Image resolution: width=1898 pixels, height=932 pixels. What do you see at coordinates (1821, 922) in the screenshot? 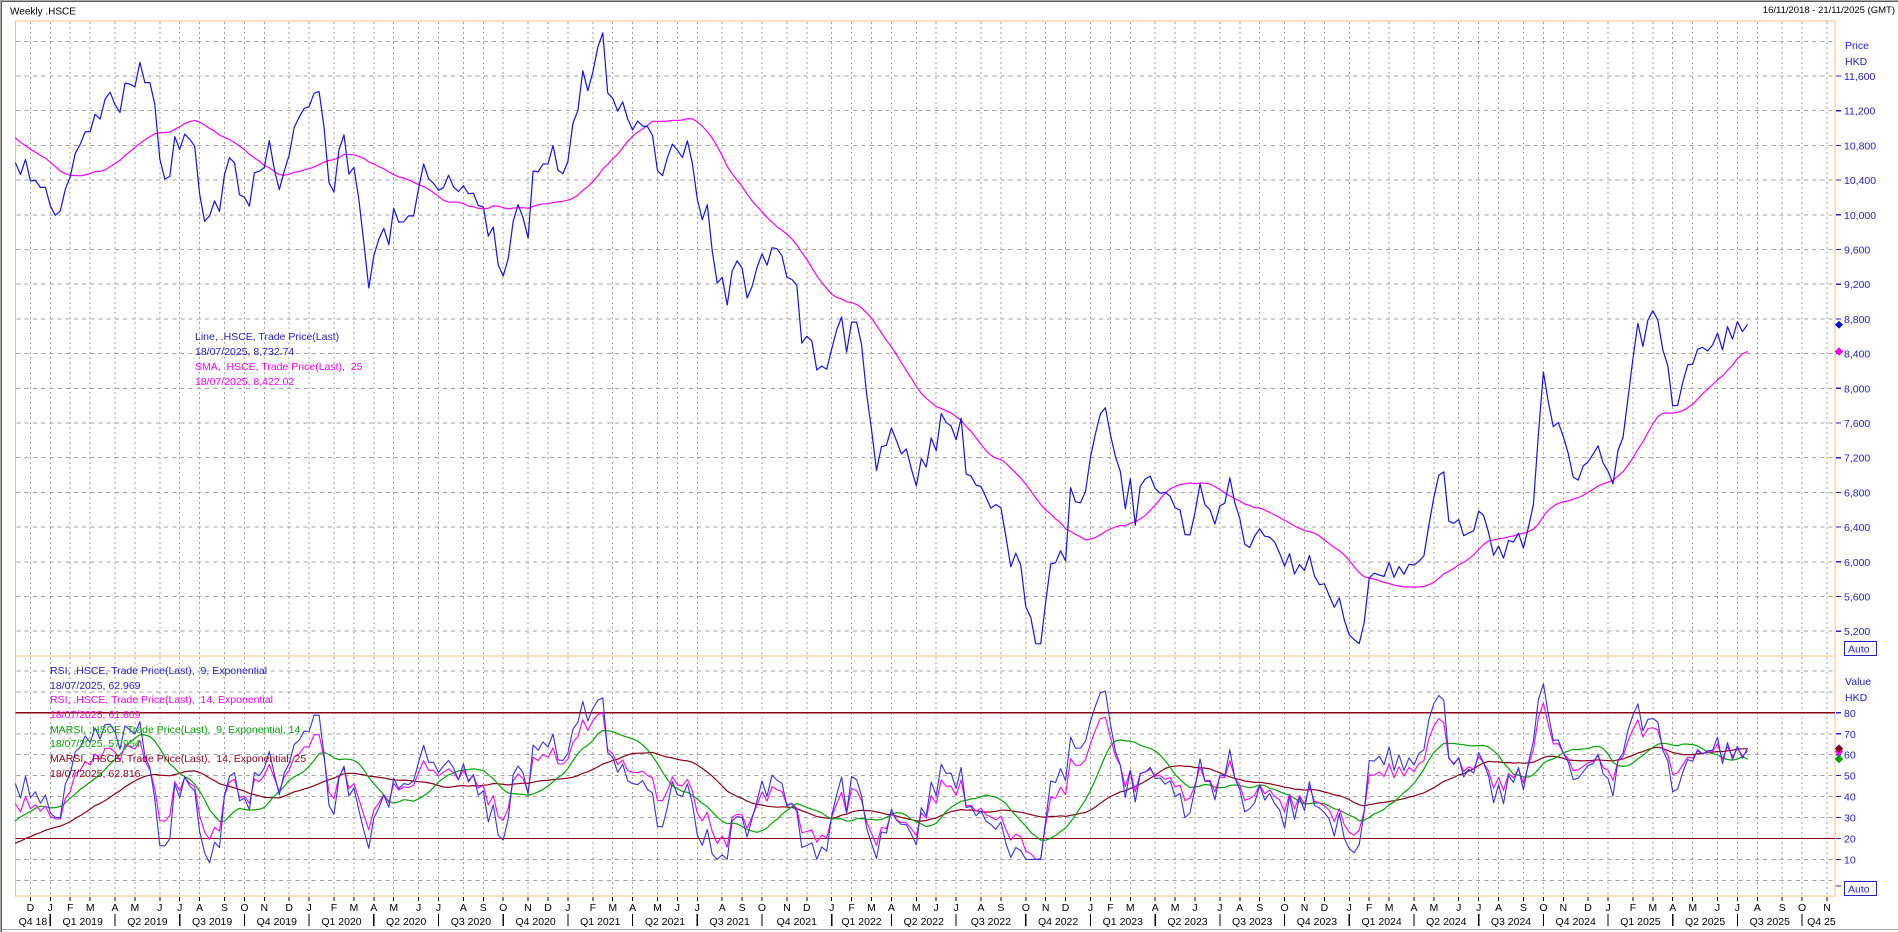
I see `svg-text: Q4 25` at bounding box center [1821, 922].